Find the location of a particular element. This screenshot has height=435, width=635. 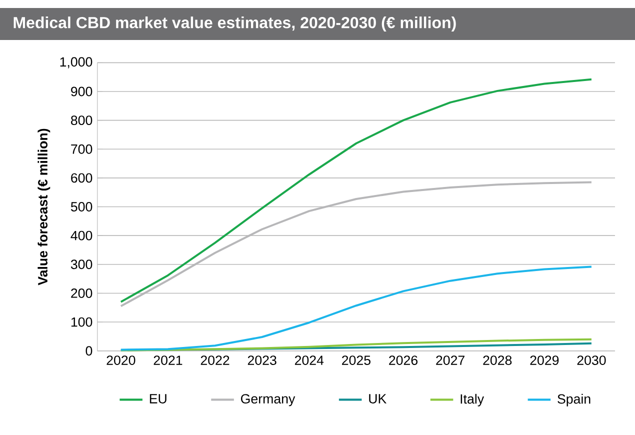

x-tick-label: 2030 is located at coordinates (591, 361).